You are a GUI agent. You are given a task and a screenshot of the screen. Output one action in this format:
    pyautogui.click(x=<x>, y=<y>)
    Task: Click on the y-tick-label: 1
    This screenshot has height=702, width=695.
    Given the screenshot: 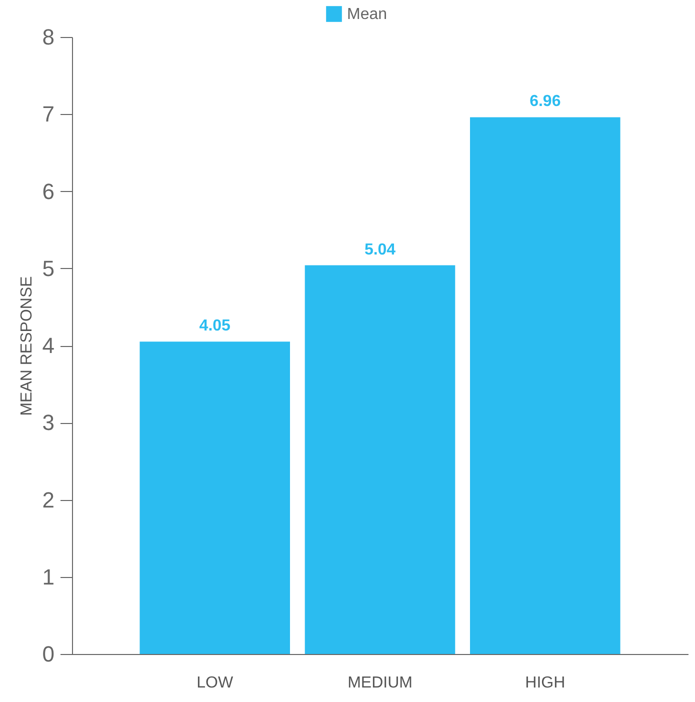 What is the action you would take?
    pyautogui.click(x=48, y=577)
    